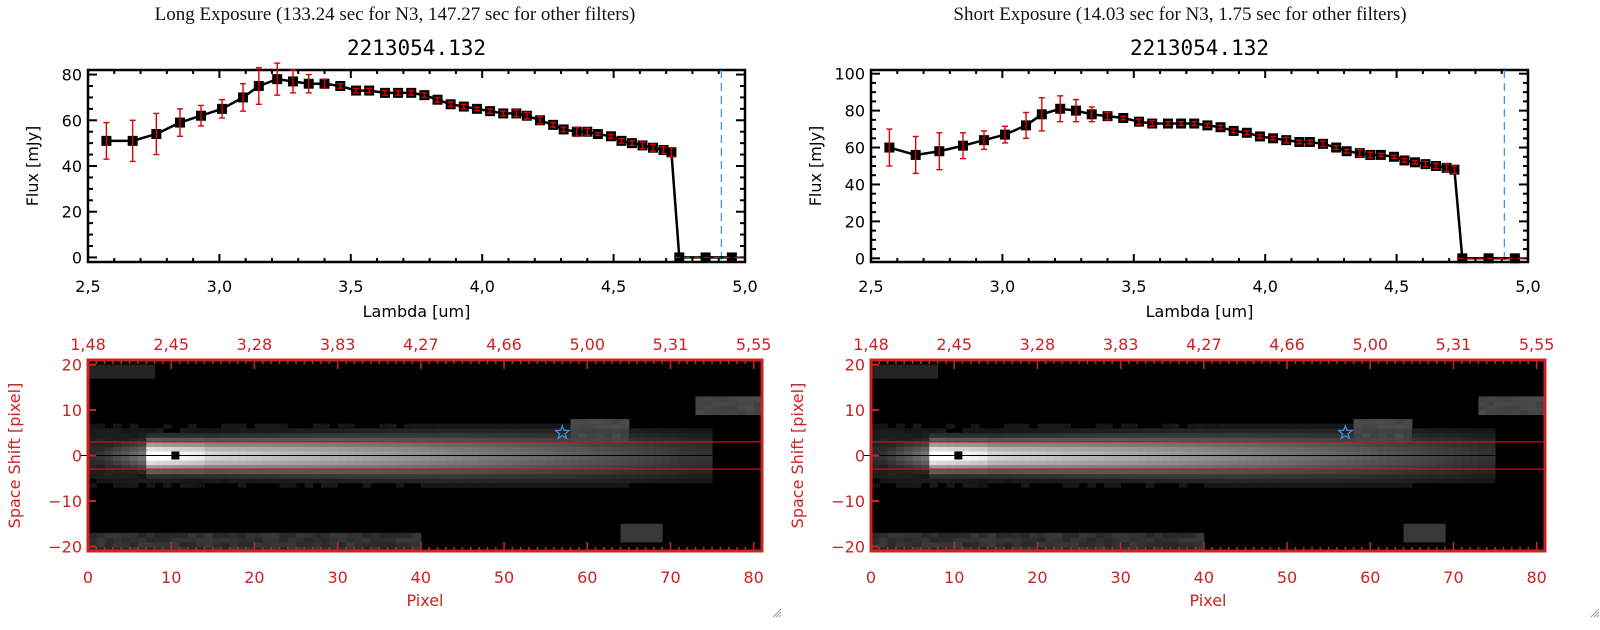 This screenshot has height=630, width=1600. Describe the element at coordinates (425, 458) in the screenshot. I see `image-pixels` at that location.